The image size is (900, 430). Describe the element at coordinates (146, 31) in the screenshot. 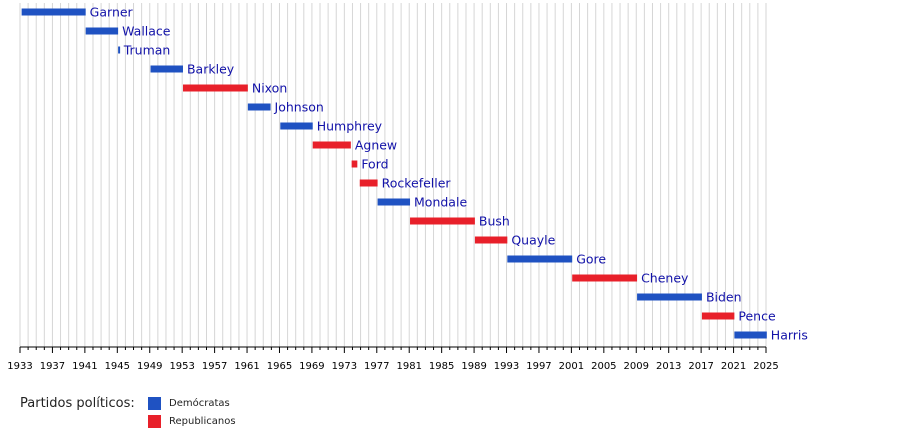

I see `bar-label-wallace: Wallace` at that location.